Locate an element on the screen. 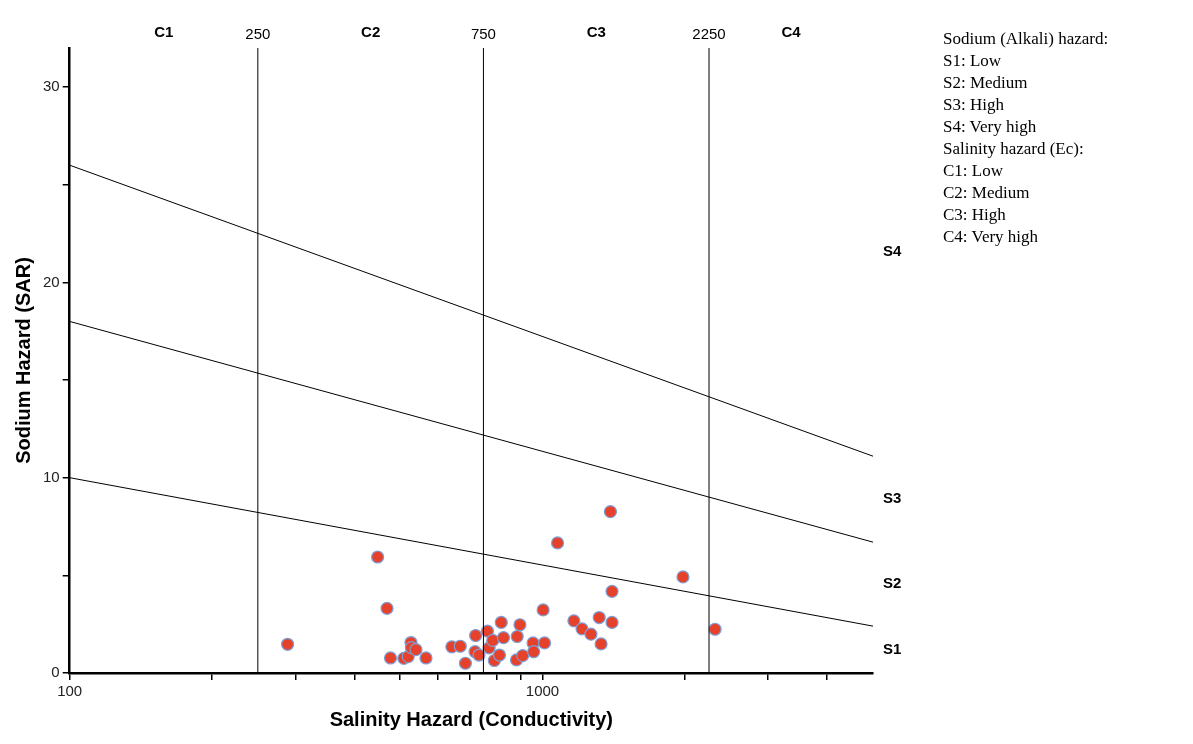 Image resolution: width=1193 pixels, height=744 pixels. text: C3: High is located at coordinates (975, 215).